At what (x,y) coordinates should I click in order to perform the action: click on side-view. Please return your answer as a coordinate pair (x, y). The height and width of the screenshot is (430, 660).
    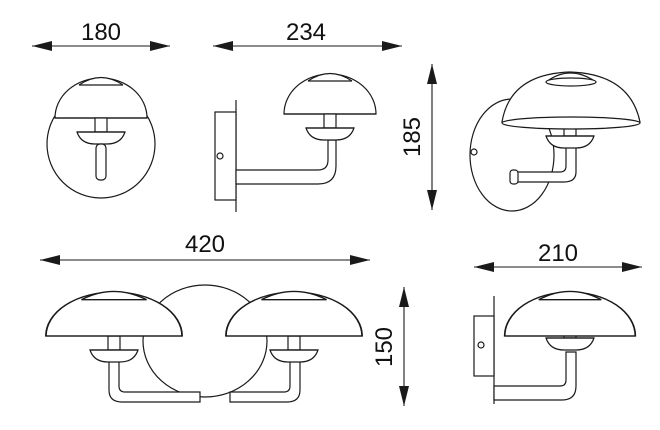
    Looking at the image, I should click on (295, 142).